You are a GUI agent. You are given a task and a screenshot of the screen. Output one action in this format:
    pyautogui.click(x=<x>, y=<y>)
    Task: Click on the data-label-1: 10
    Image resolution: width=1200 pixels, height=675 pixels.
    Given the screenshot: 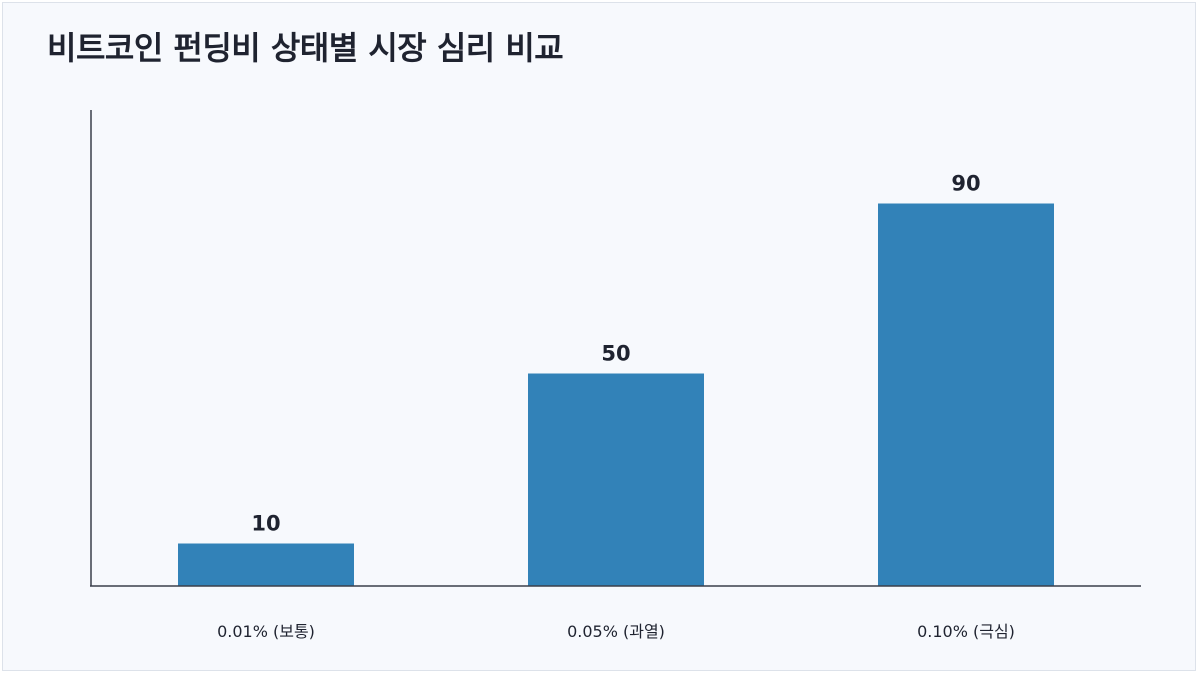 What is the action you would take?
    pyautogui.click(x=265, y=524)
    